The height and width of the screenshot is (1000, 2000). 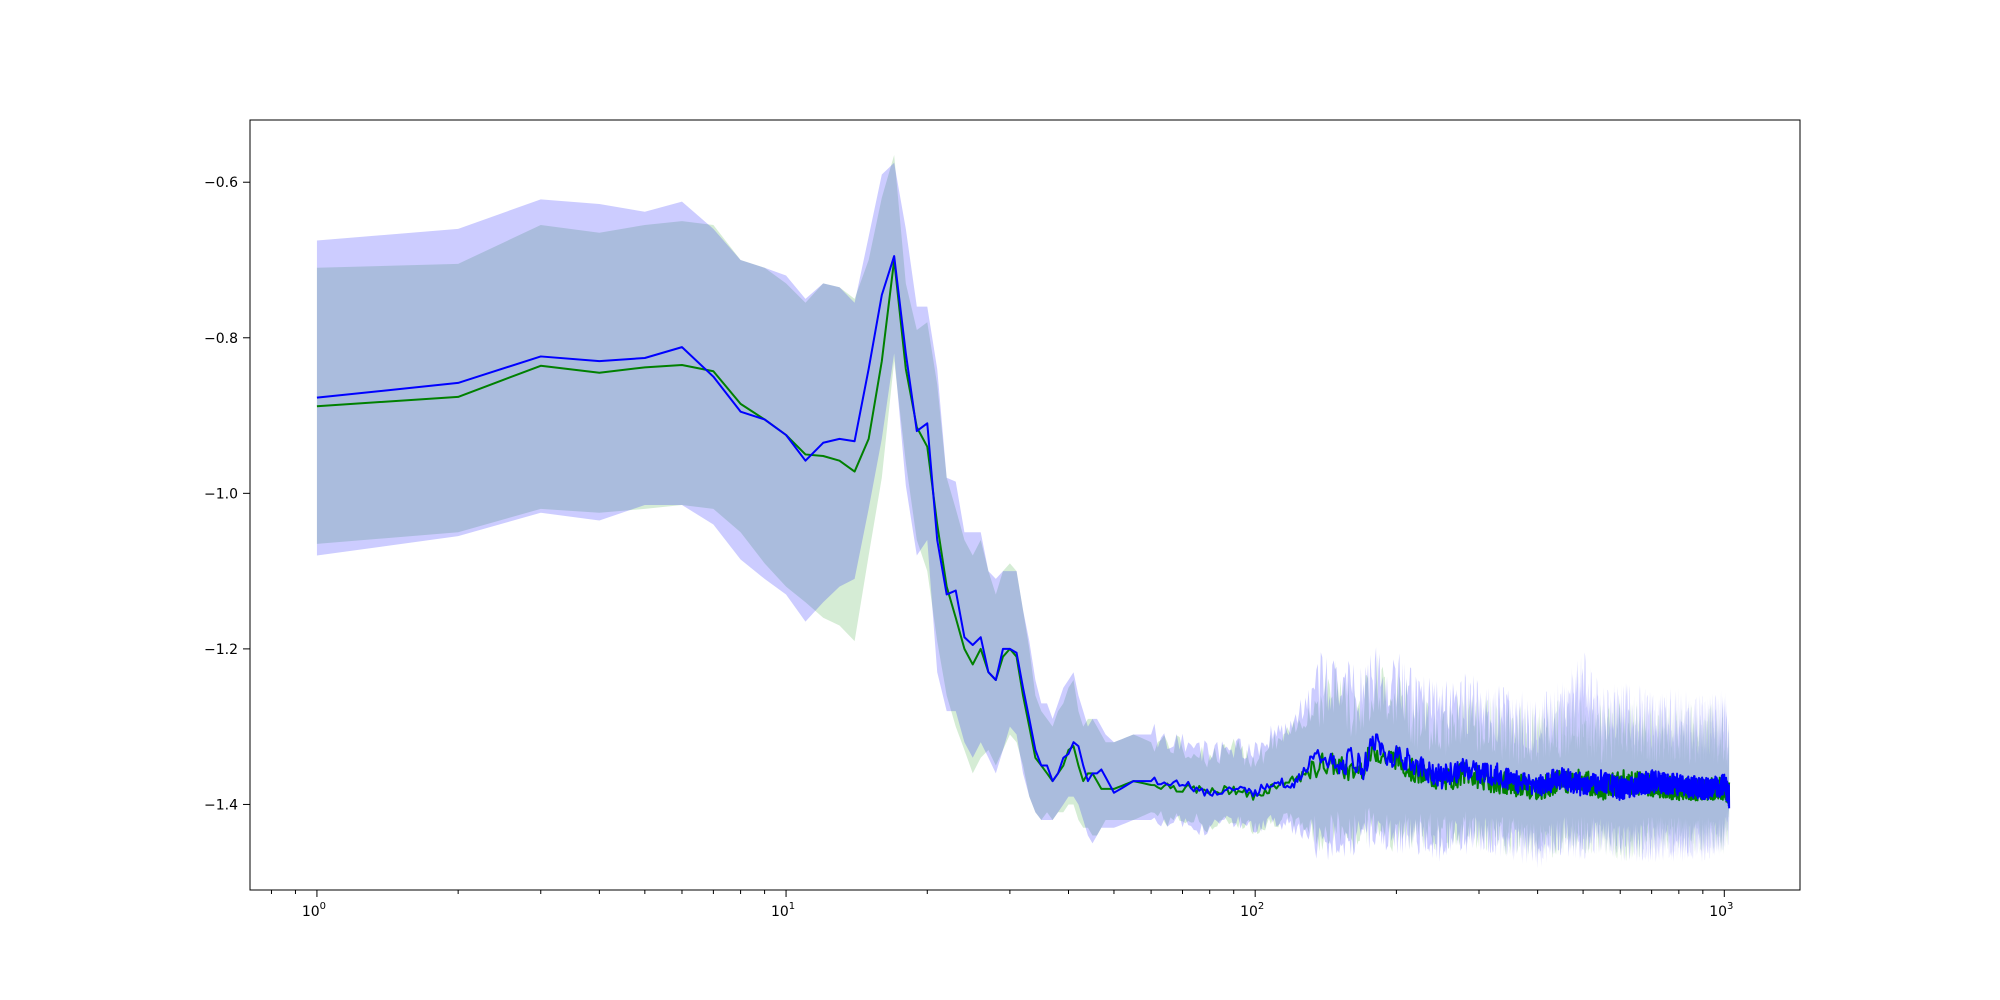 What do you see at coordinates (221, 339) in the screenshot?
I see `y-tick-label: −0.8` at bounding box center [221, 339].